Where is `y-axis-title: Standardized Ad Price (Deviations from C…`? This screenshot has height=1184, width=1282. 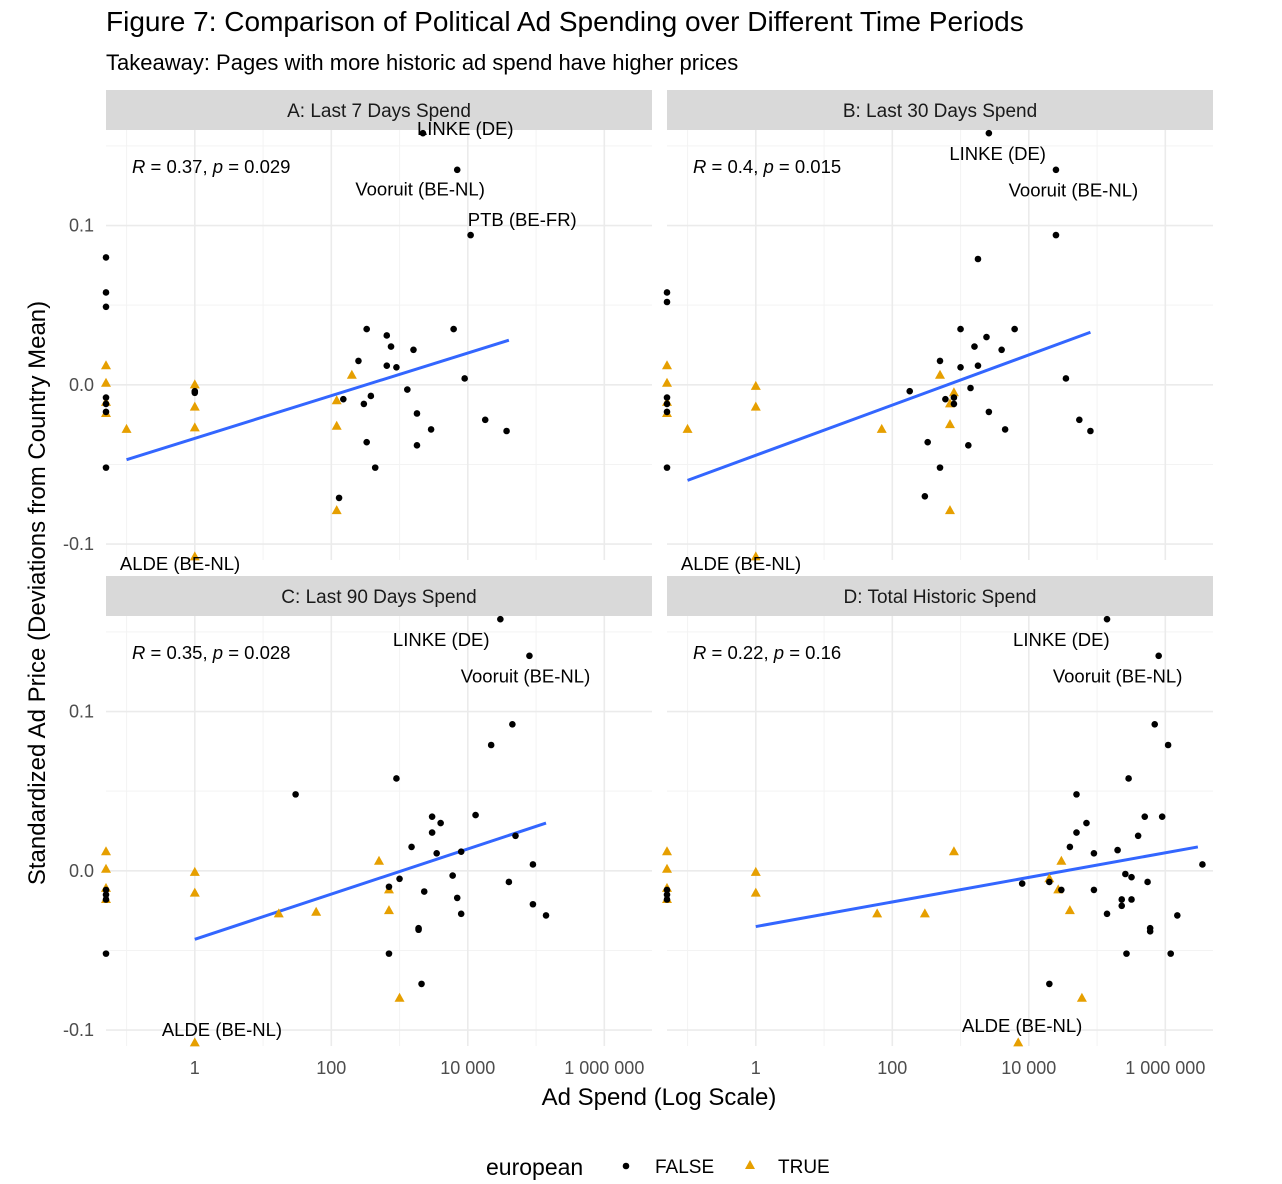 y-axis-title: Standardized Ad Price (Deviations from C… is located at coordinates (37, 593).